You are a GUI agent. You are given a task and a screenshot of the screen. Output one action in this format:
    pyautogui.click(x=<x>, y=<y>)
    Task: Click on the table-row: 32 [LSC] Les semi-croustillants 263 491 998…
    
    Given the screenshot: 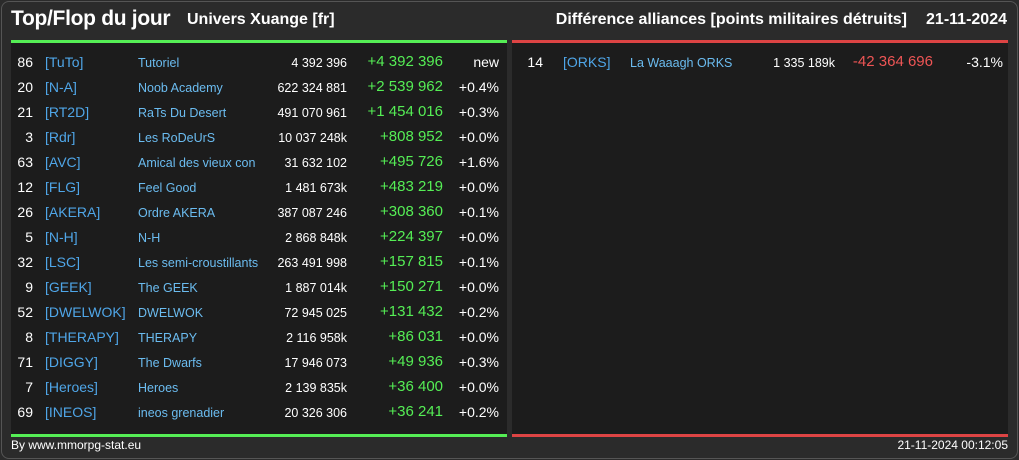 What is the action you would take?
    pyautogui.click(x=259, y=262)
    